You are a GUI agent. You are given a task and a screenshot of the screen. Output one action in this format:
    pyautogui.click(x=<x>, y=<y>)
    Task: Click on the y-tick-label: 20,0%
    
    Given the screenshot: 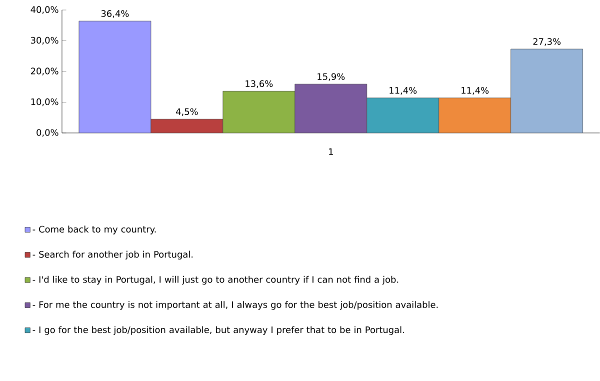 What is the action you would take?
    pyautogui.click(x=44, y=72)
    